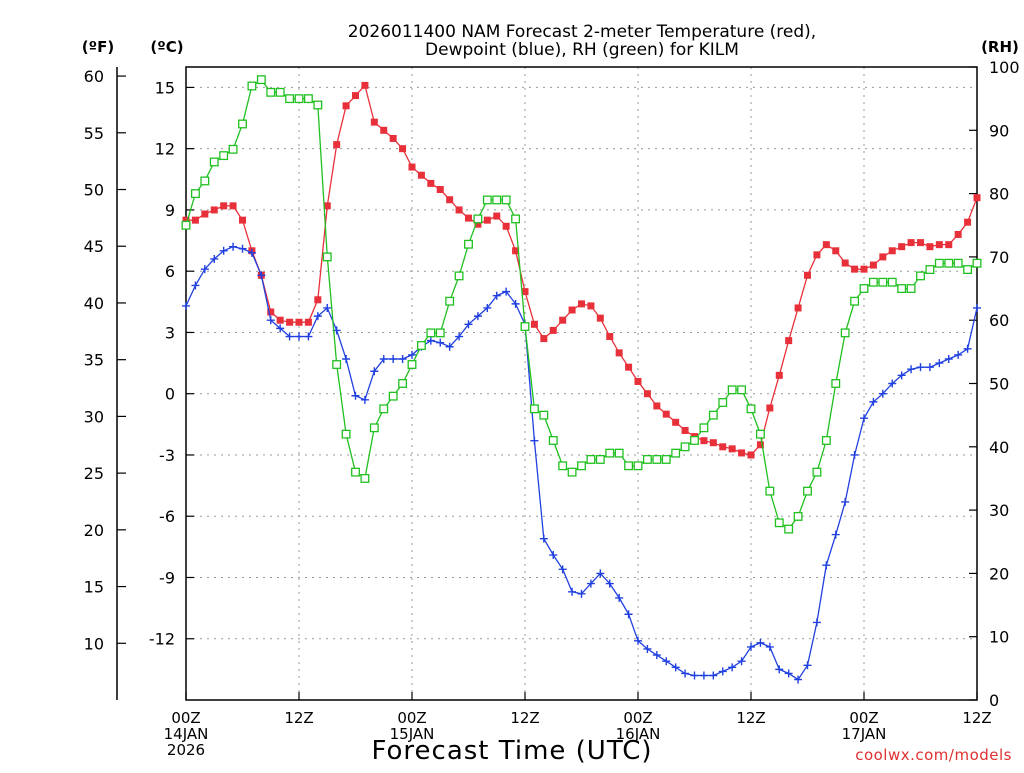 Image resolution: width=1024 pixels, height=773 pixels. Describe the element at coordinates (166, 47) in the screenshot. I see `celsius-axis-label: (ºC)` at that location.